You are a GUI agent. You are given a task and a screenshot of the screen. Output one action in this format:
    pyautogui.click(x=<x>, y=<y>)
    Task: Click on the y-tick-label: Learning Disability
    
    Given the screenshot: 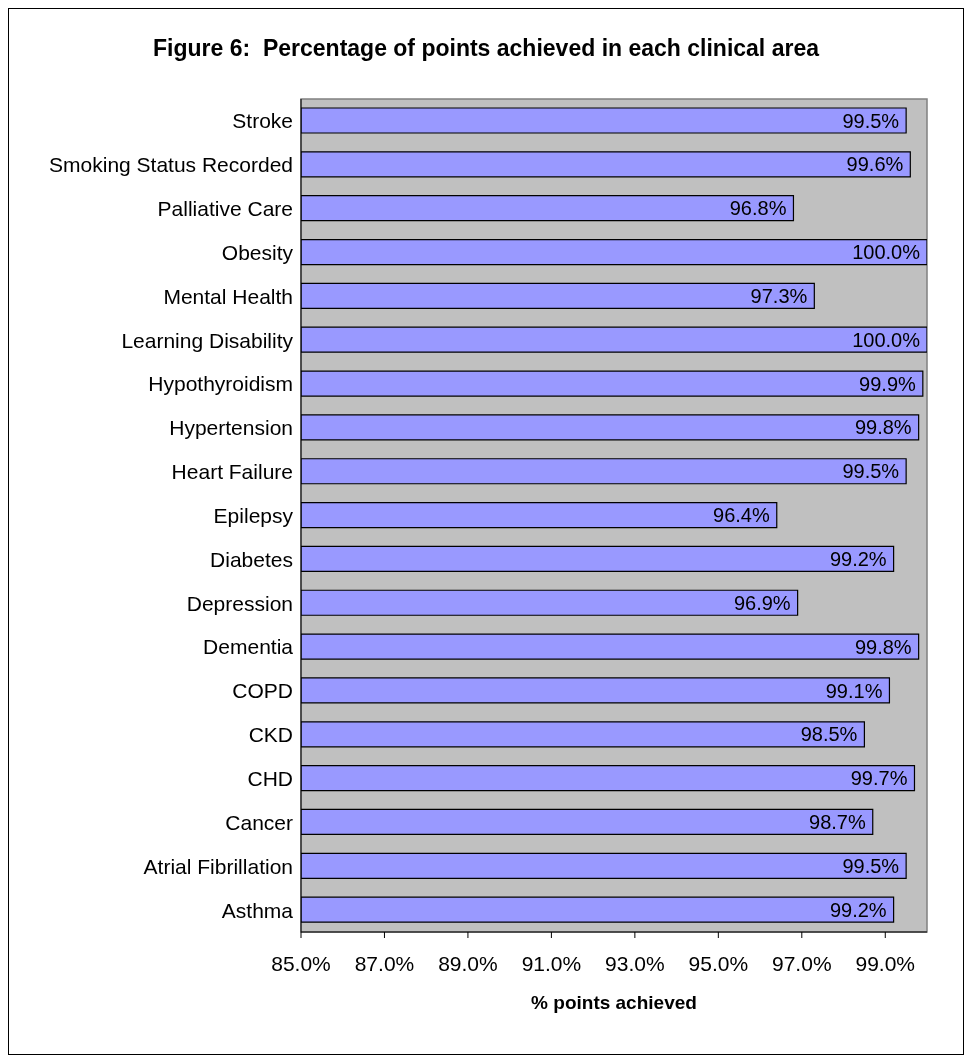 What is the action you would take?
    pyautogui.click(x=207, y=340)
    